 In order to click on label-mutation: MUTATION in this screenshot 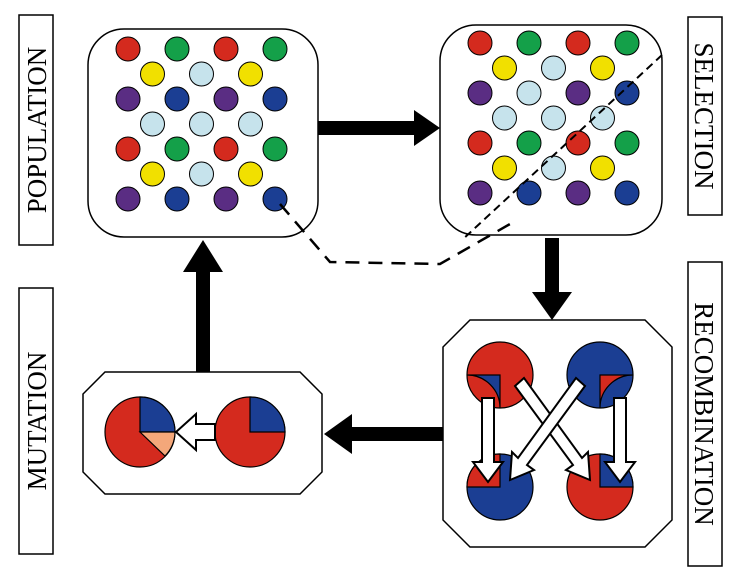, I will do `click(36, 421)`.